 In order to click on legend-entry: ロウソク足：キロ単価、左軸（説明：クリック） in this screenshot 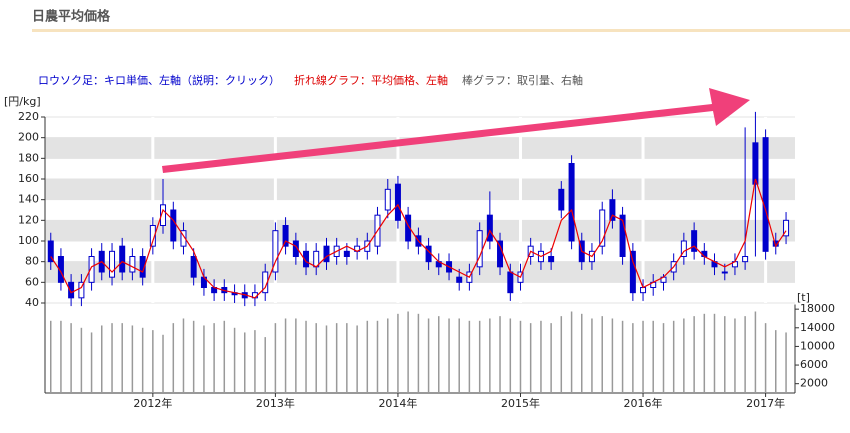, I will do `click(159, 80)`.